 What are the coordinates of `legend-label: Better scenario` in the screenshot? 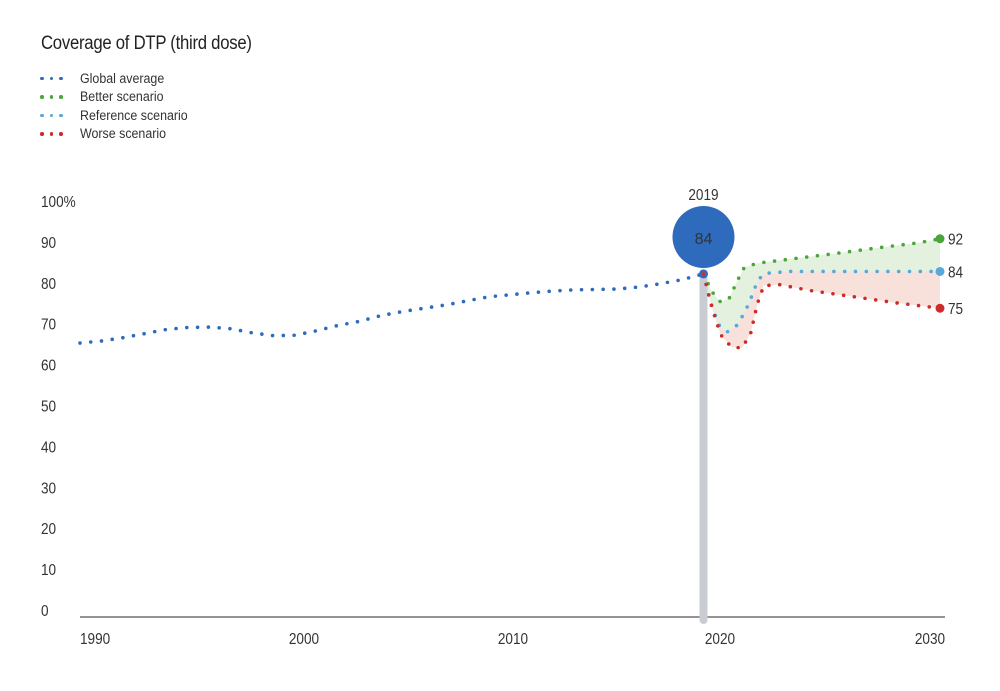 It's located at (122, 97).